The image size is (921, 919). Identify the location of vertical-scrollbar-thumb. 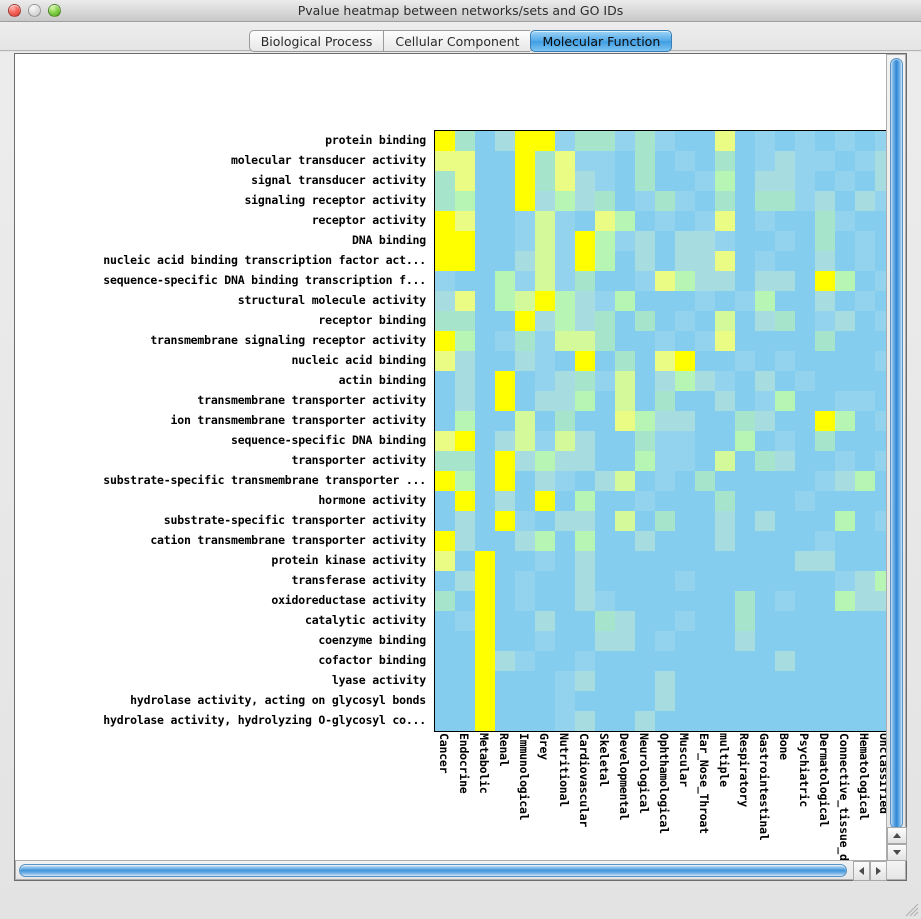
(896, 443).